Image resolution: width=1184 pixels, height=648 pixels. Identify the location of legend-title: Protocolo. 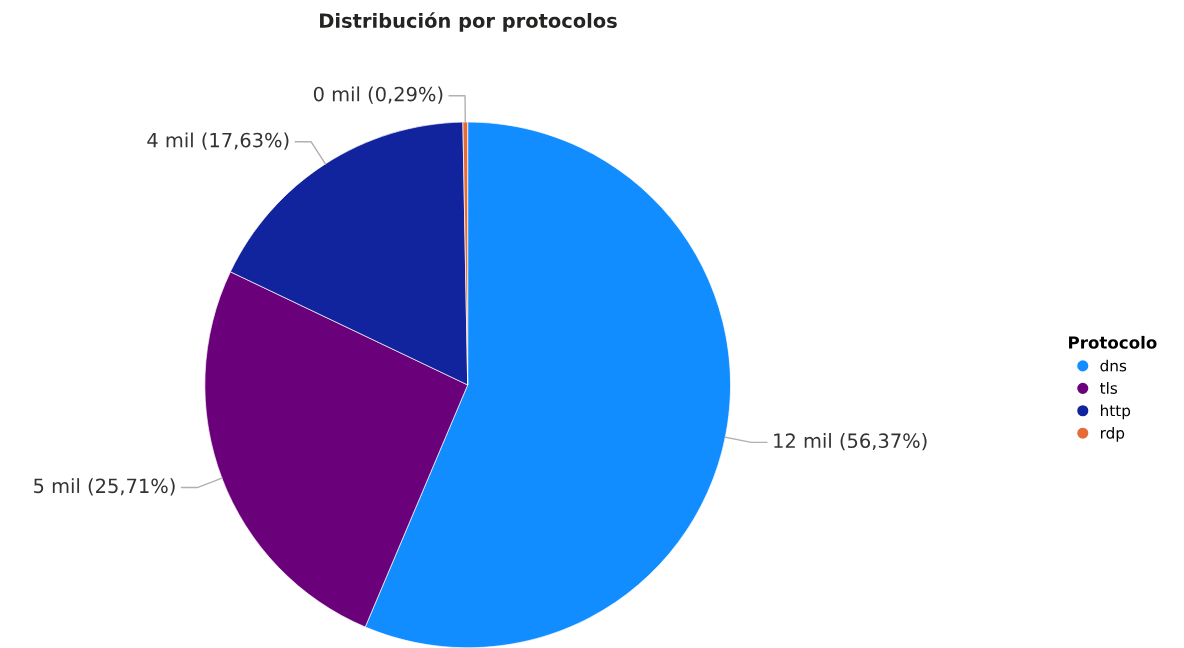
(1113, 342).